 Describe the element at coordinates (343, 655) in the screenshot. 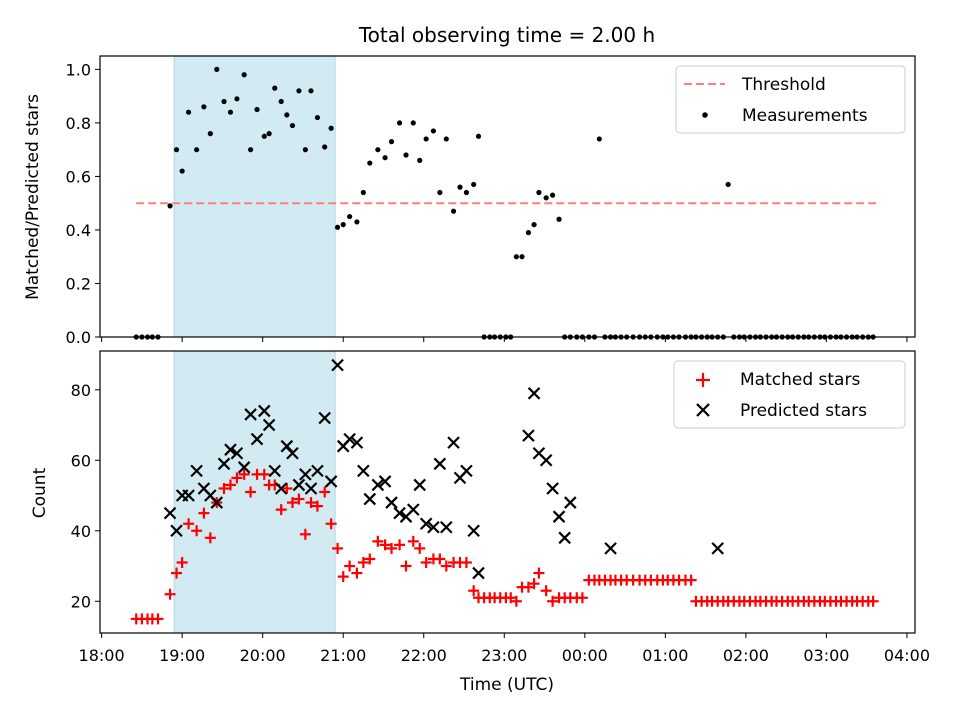

I see `x-tick-label: 21:00` at that location.